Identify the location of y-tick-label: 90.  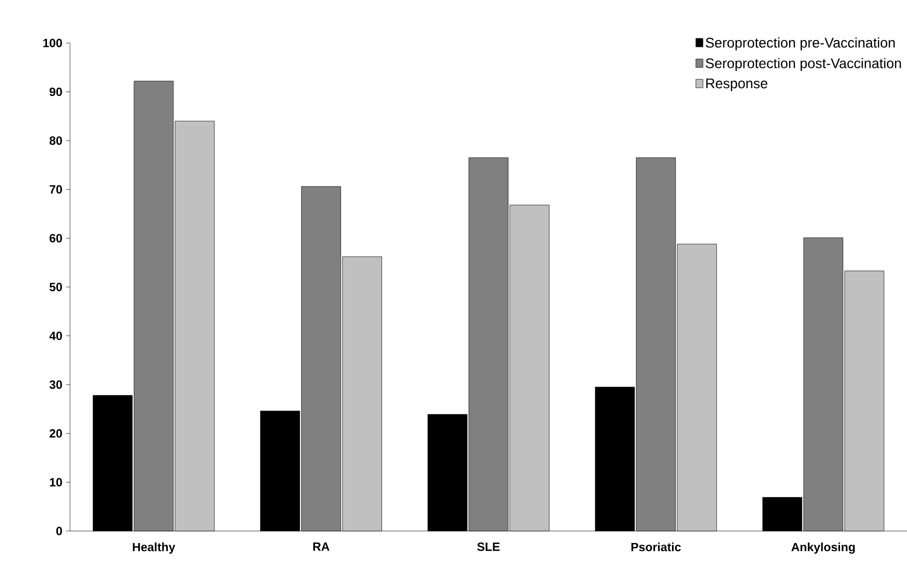
(56, 92).